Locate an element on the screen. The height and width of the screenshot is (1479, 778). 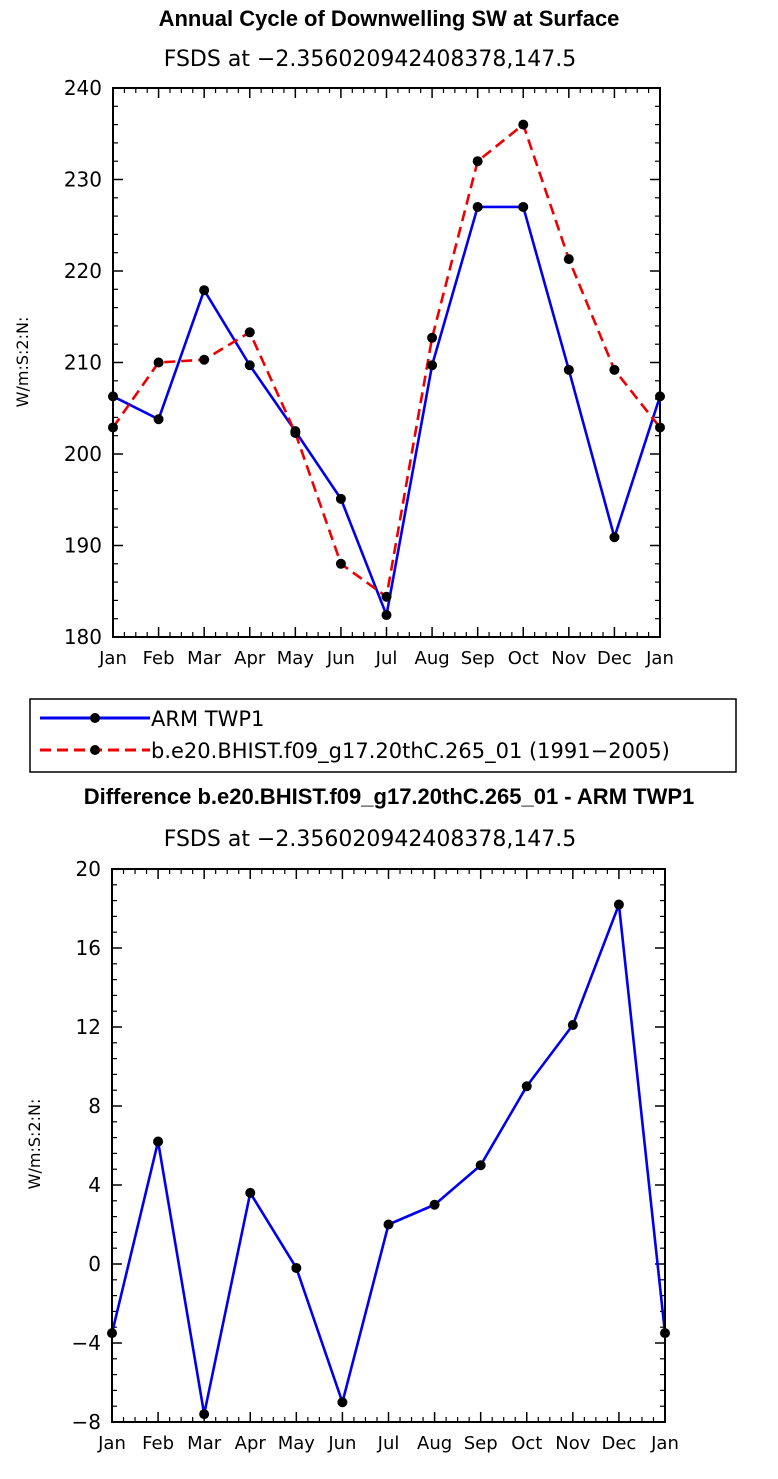
y-tick-label: 190 is located at coordinates (83, 546).